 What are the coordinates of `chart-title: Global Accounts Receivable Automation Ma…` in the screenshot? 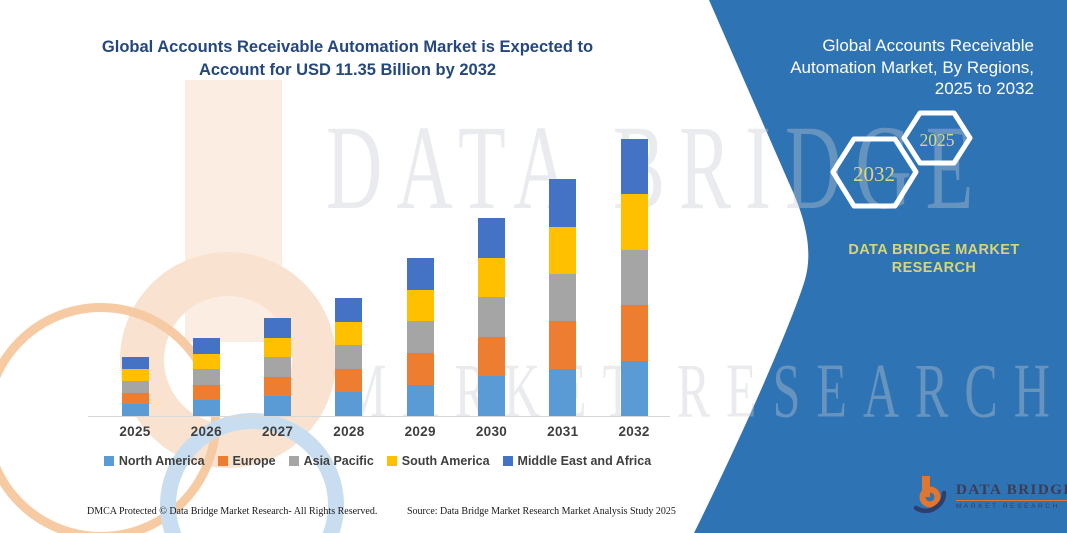 It's located at (347, 59).